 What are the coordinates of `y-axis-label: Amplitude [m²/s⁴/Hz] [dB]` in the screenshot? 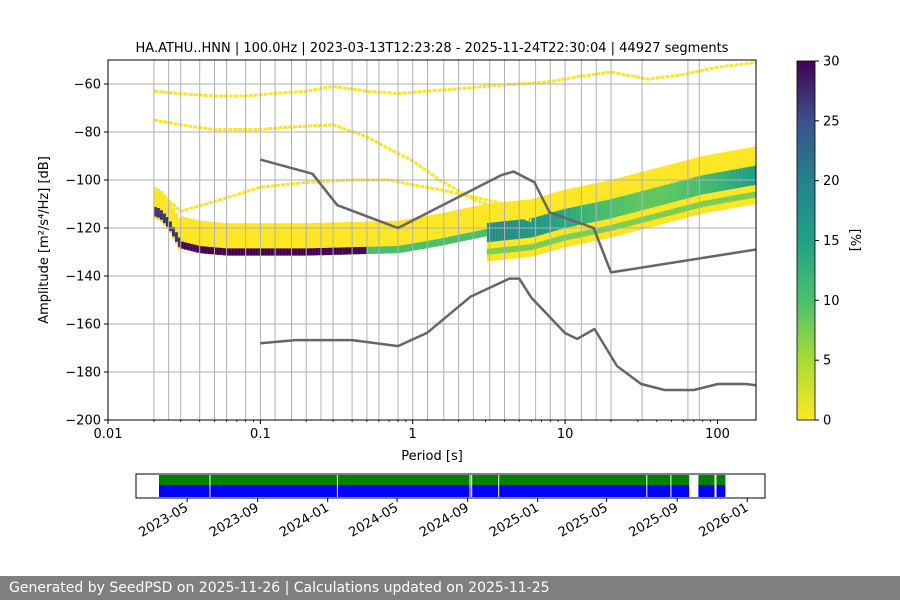 It's located at (44, 240).